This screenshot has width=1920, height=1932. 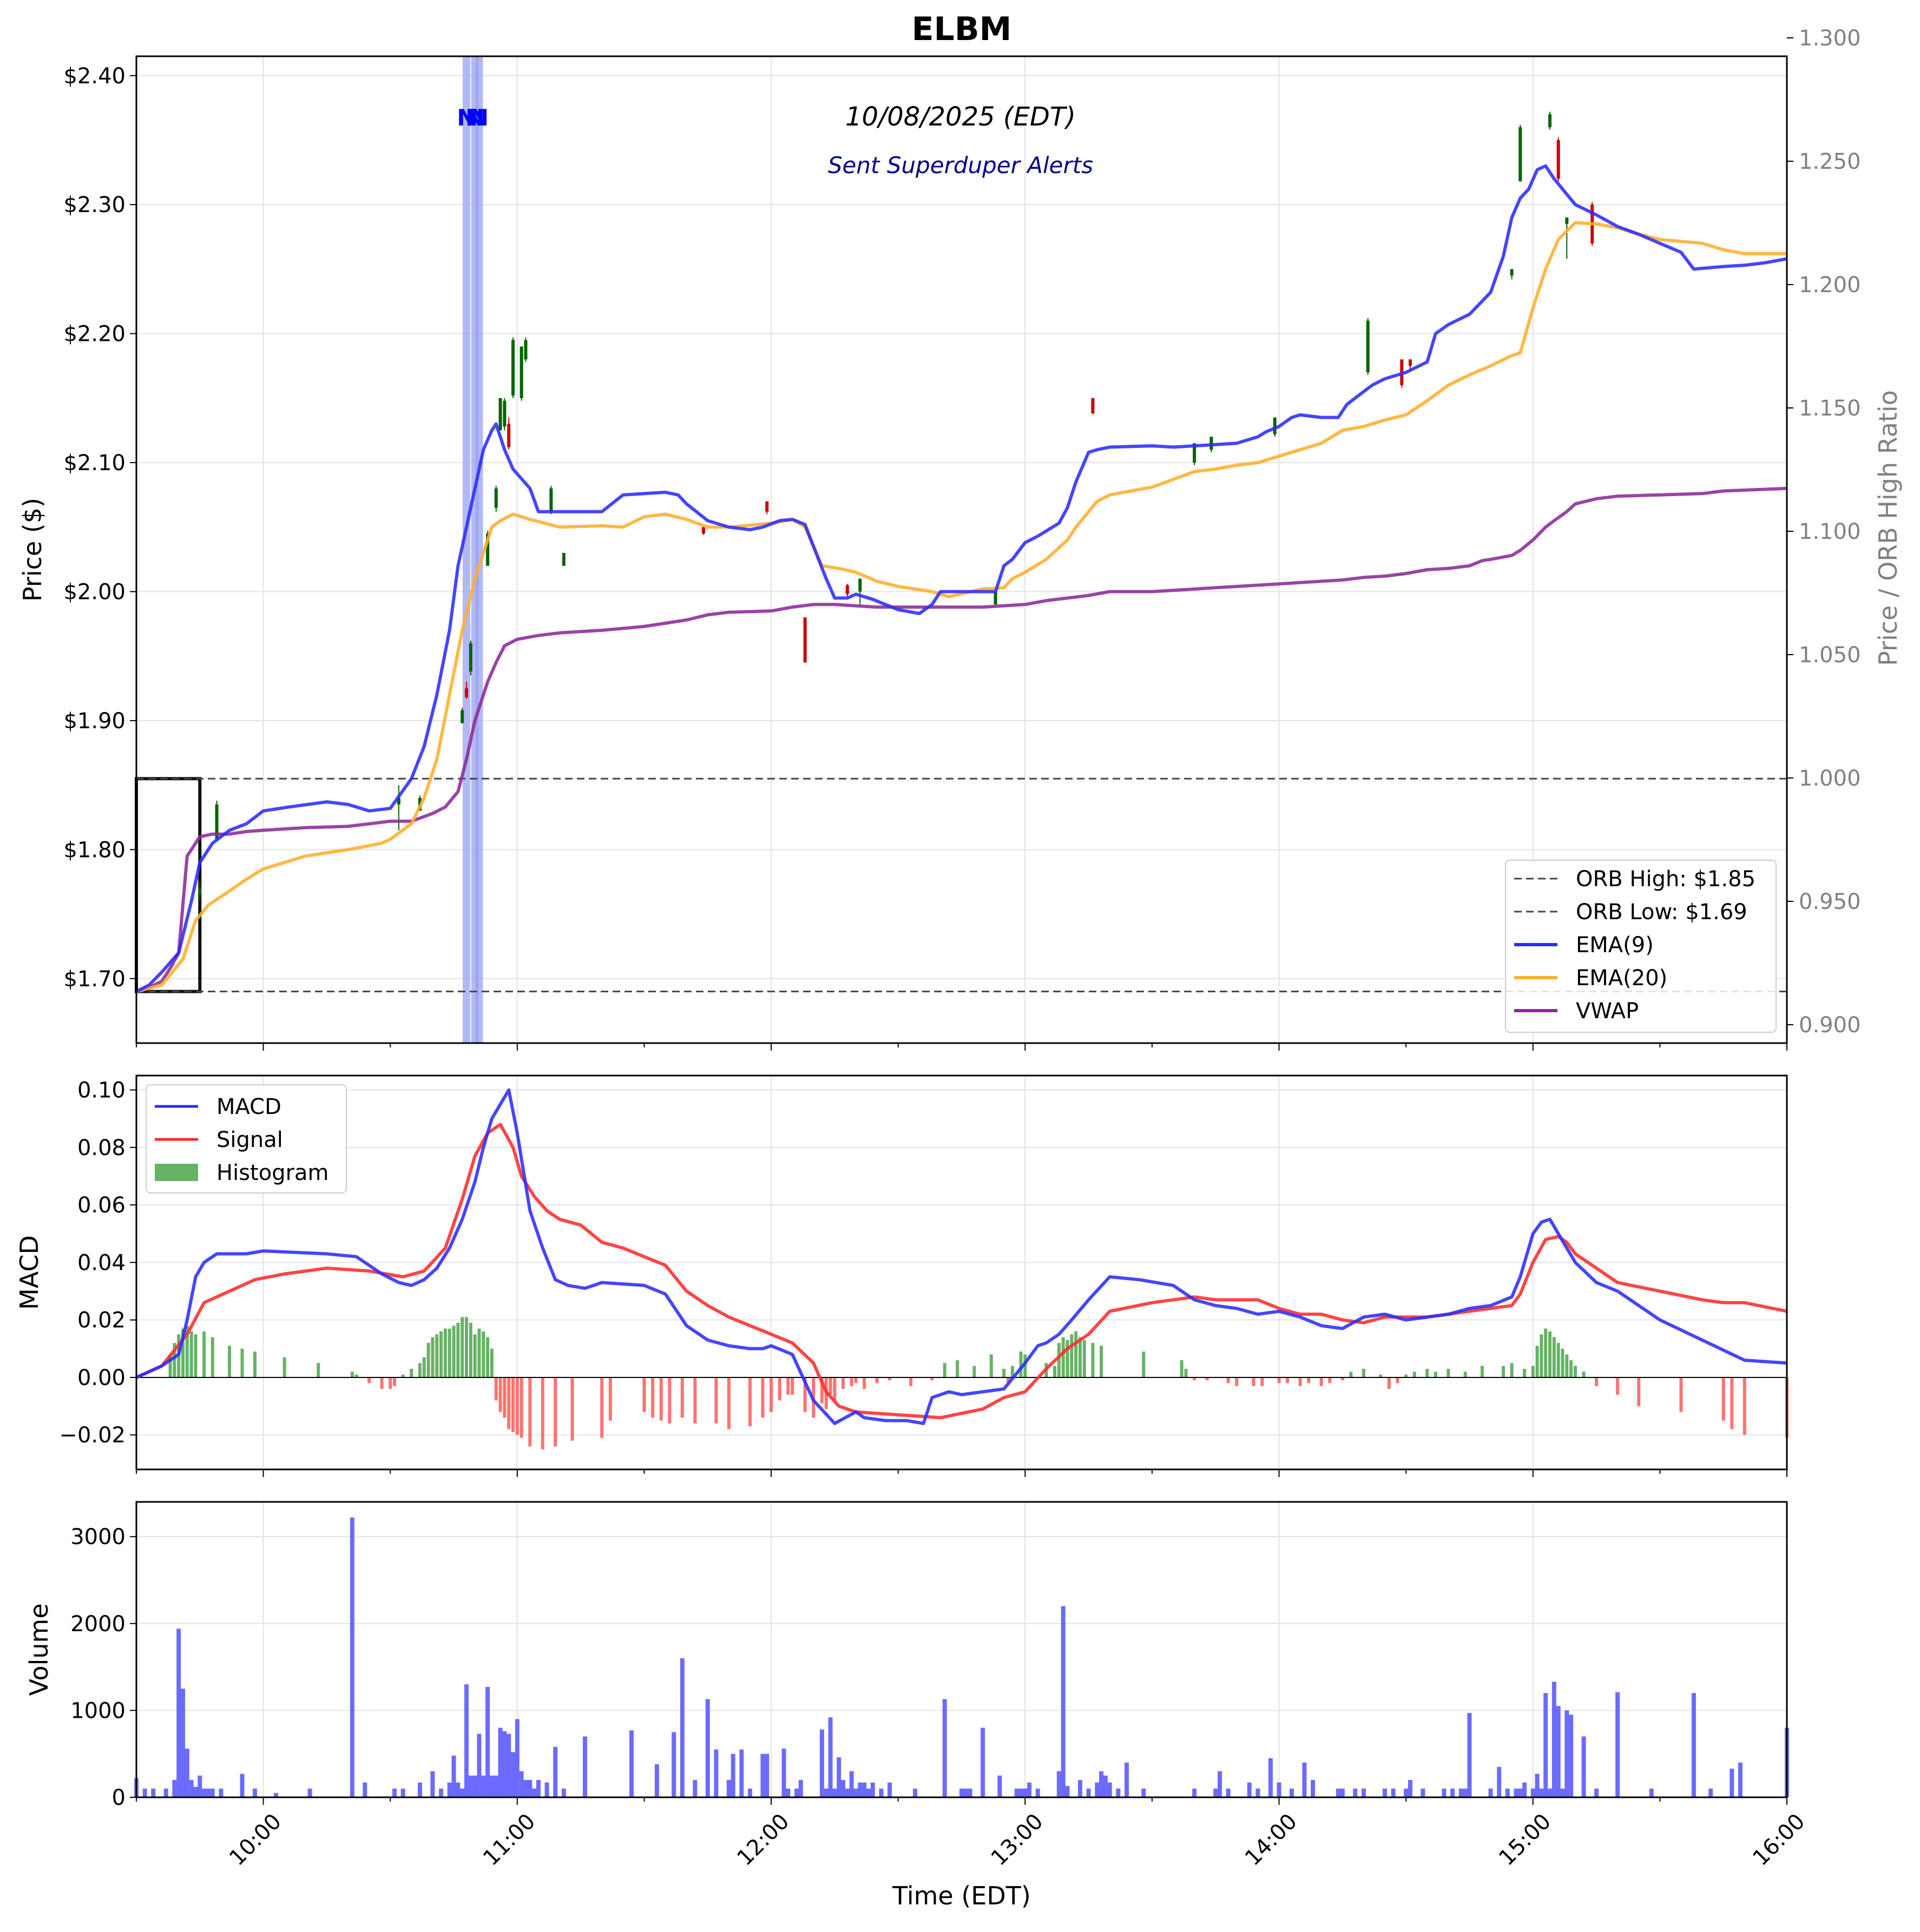 I want to click on price-y-tick-label: $2.40, so click(x=94, y=77).